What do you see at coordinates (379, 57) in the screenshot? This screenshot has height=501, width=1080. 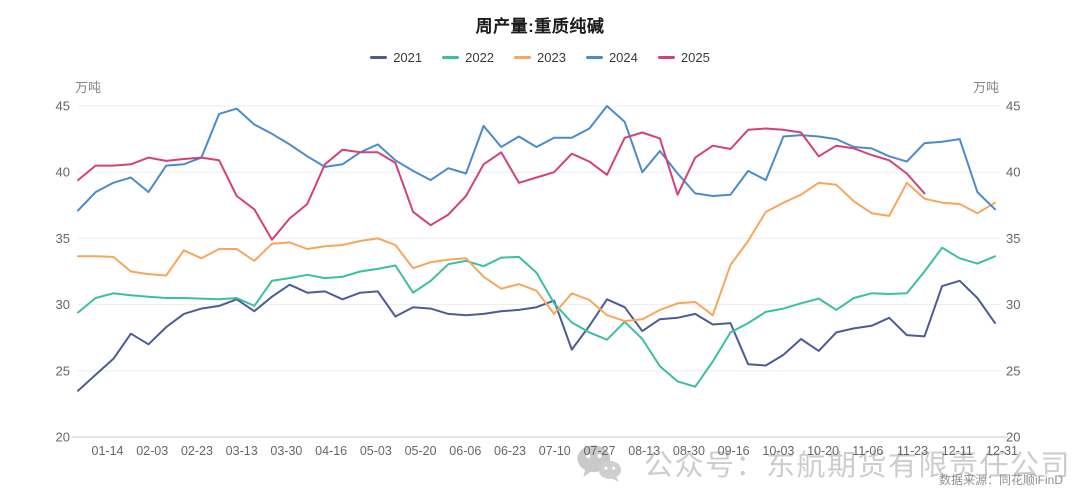 I see `legend-swatch-2021` at bounding box center [379, 57].